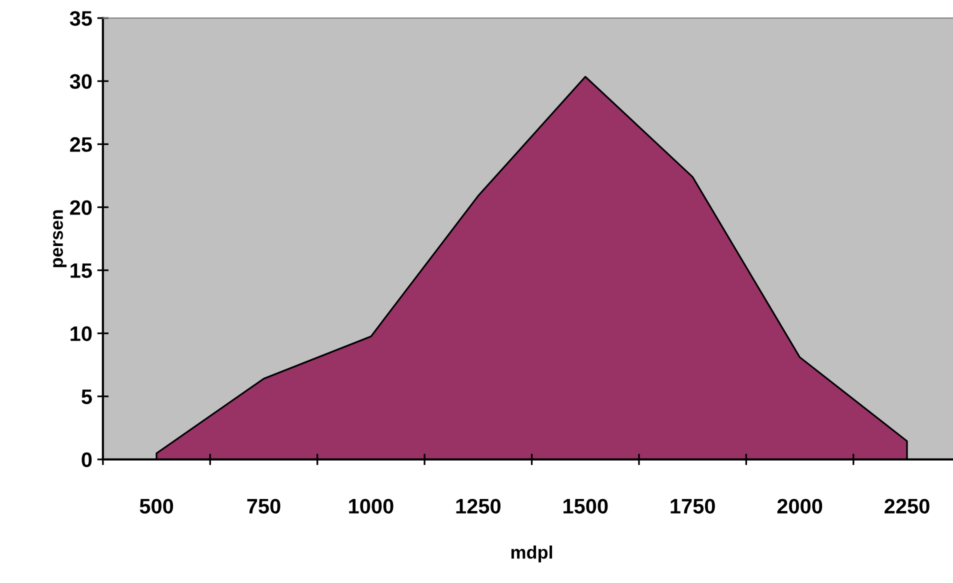  What do you see at coordinates (81, 144) in the screenshot?
I see `y-tick-label: 25` at bounding box center [81, 144].